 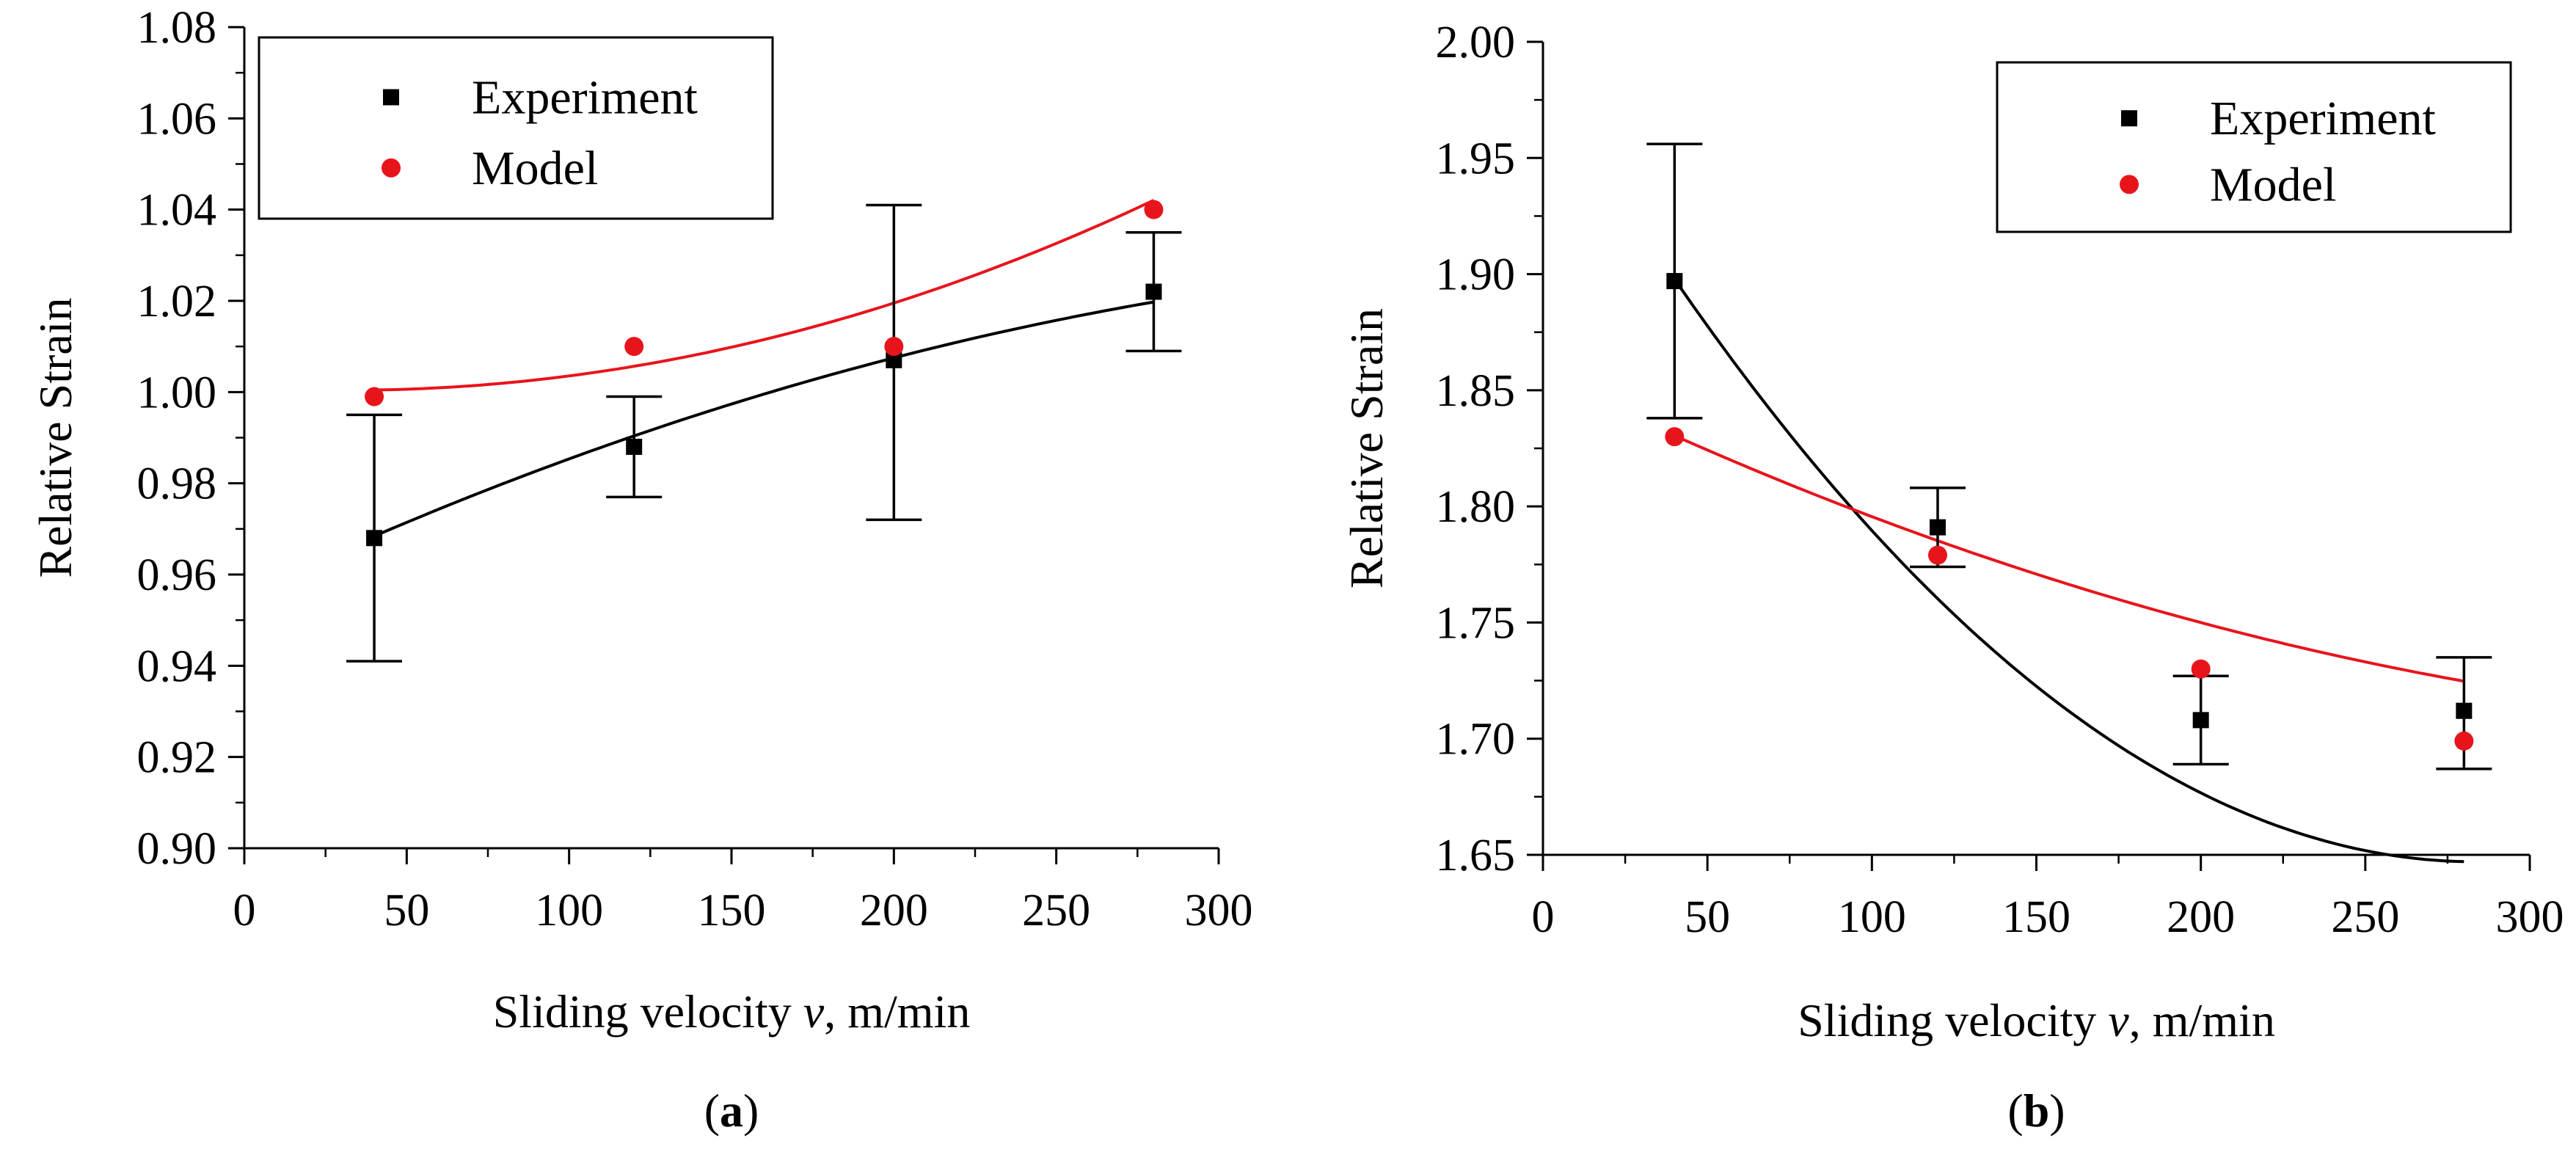 I want to click on y-tick-label: 1.04, so click(x=177, y=211).